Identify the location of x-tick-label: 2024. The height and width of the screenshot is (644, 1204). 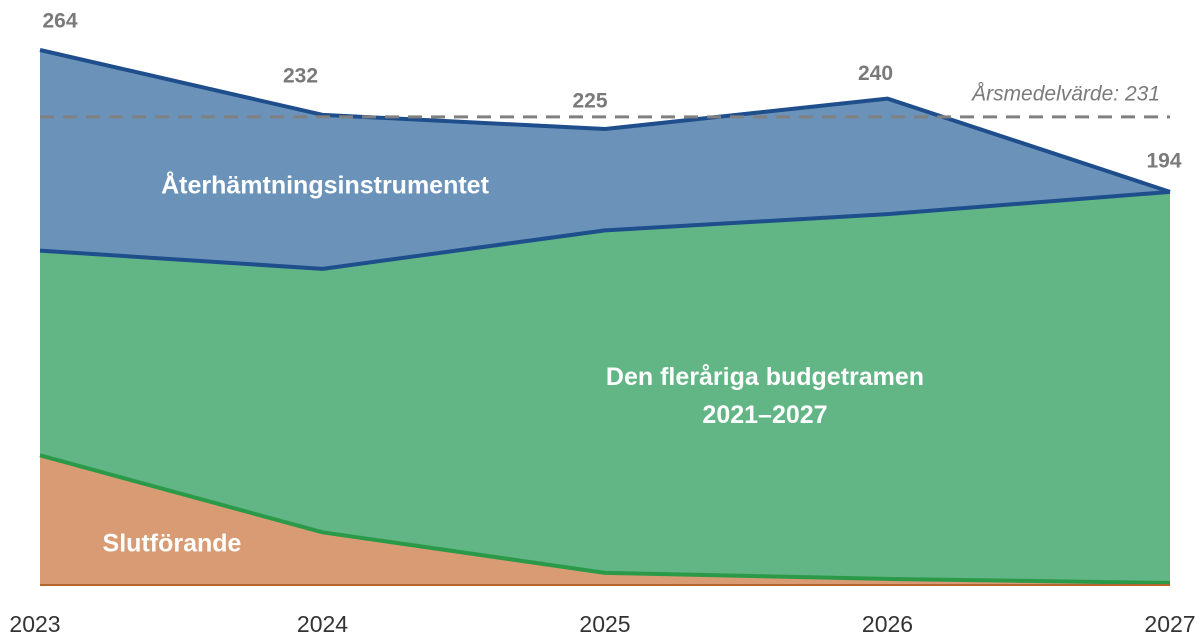
(322, 624).